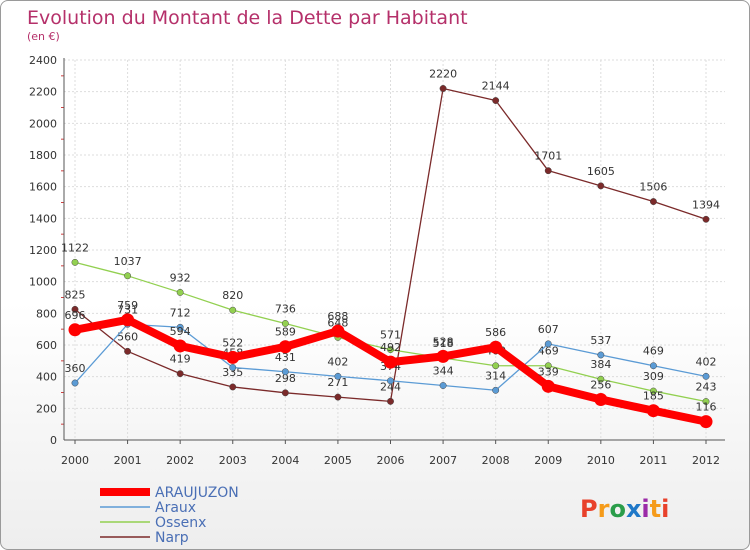 The height and width of the screenshot is (550, 750). Describe the element at coordinates (43, 250) in the screenshot. I see `y-tick-label: 1200` at that location.